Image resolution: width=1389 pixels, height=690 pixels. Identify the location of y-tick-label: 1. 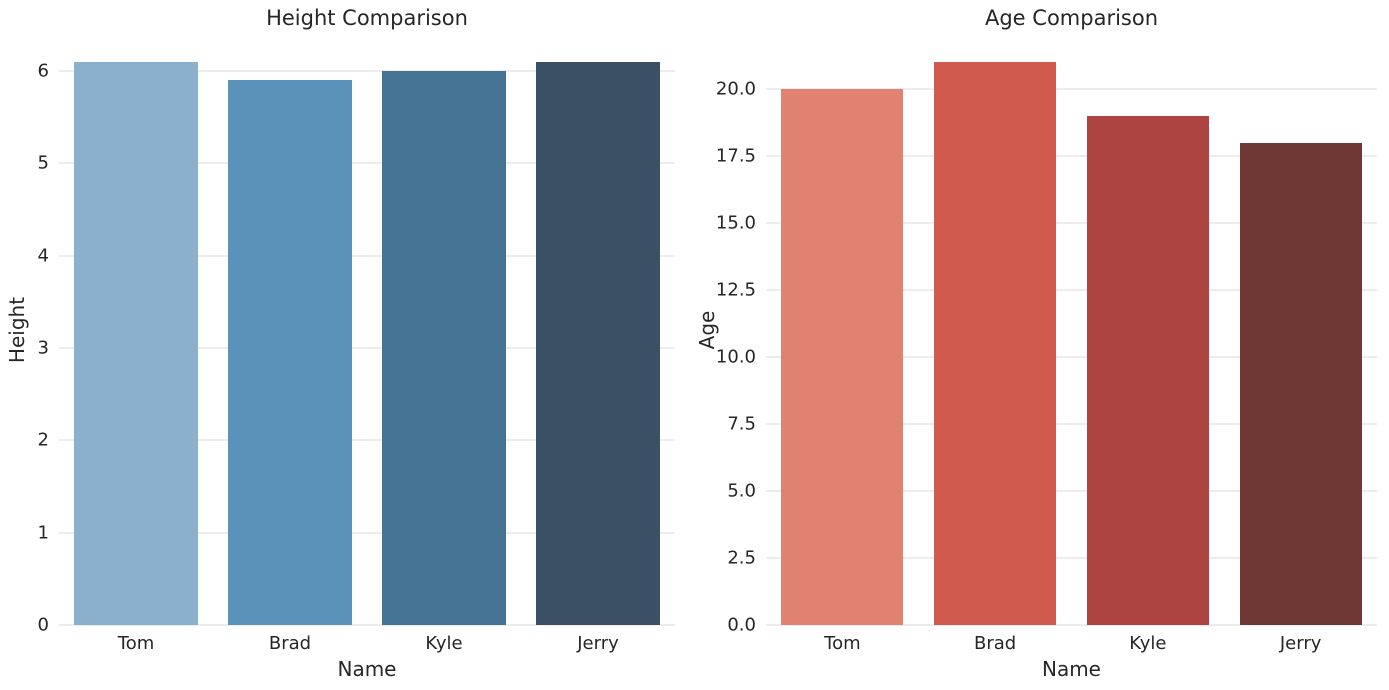
(43, 533).